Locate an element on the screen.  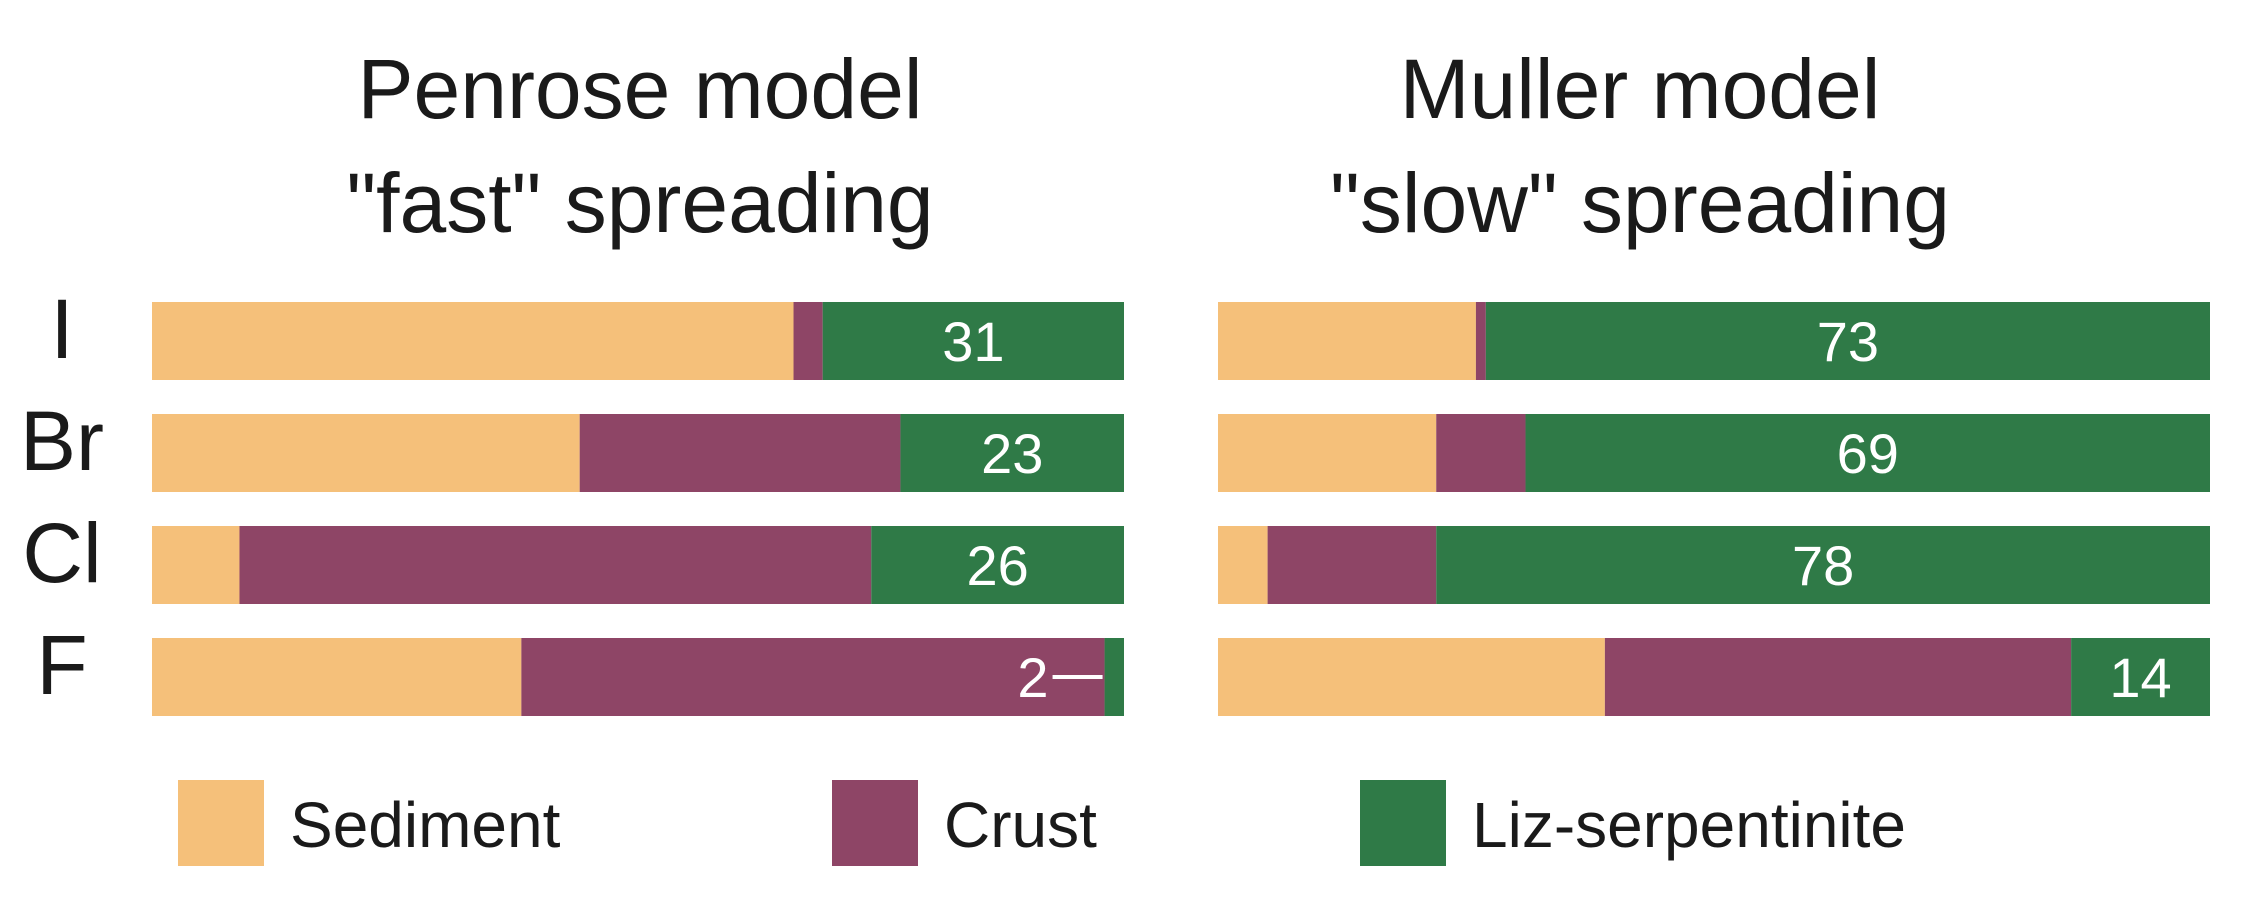
bar-segment-2-f-liz-serpentinite is located at coordinates (2140, 677).